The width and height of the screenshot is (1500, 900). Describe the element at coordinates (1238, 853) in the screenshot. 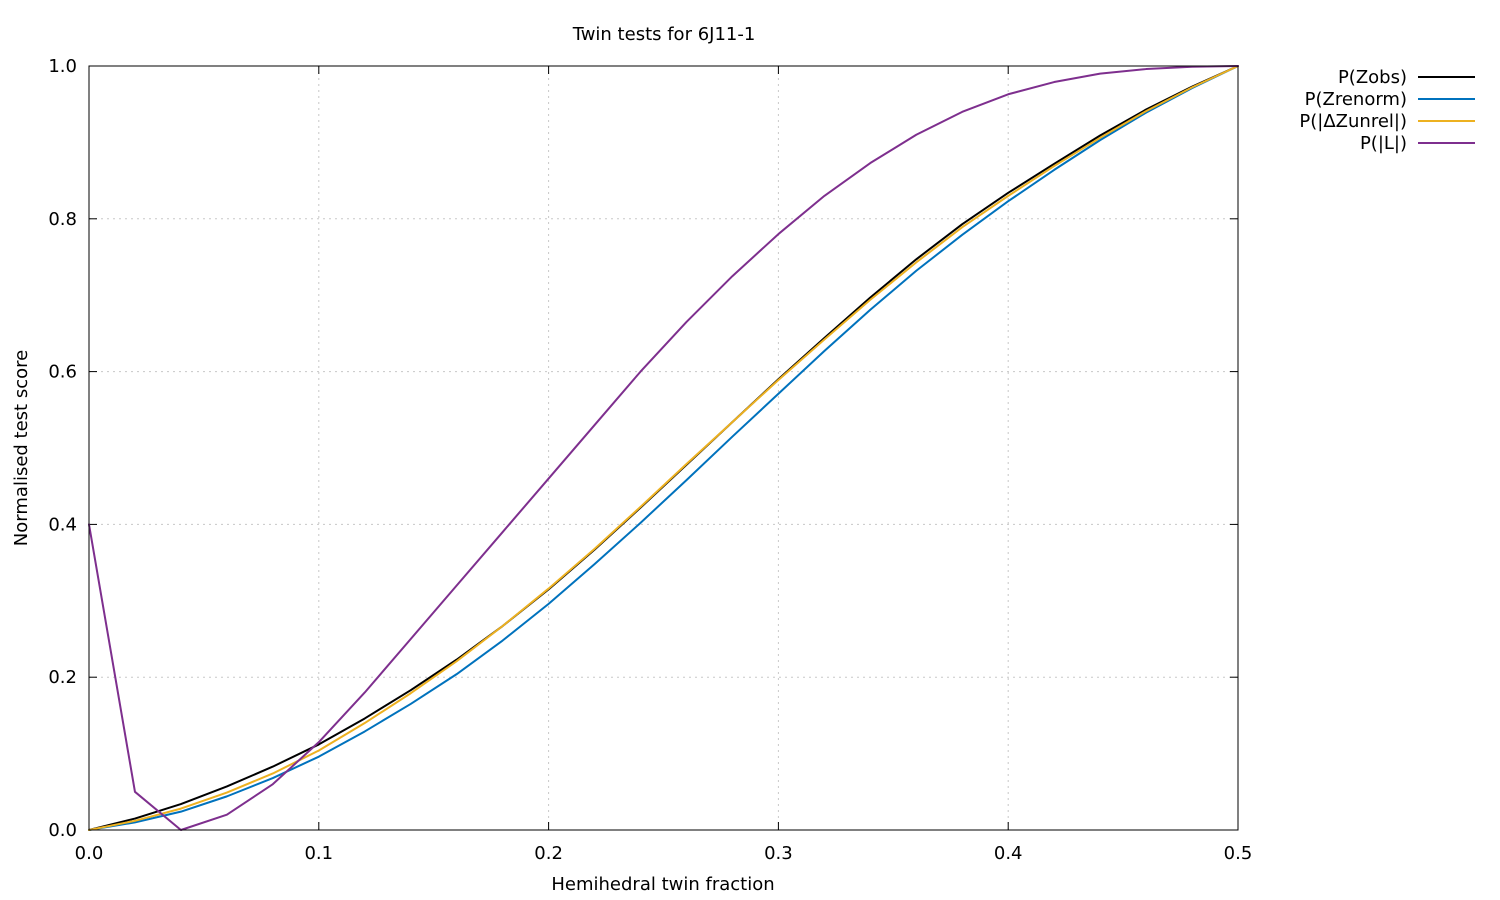

I see `x-tick-label: 0.5` at that location.